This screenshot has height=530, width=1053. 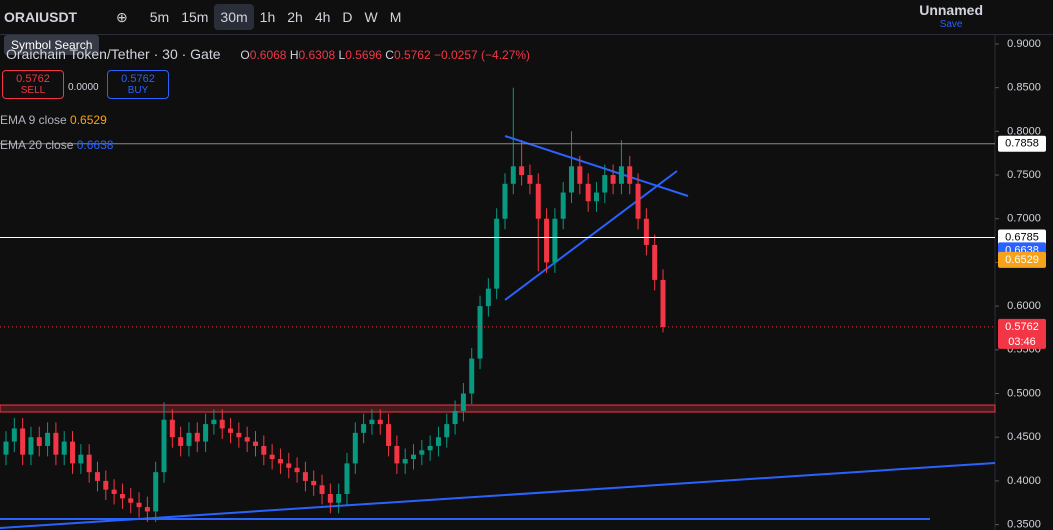 What do you see at coordinates (138, 84) in the screenshot?
I see `buy-button: 0.5762 BUY` at bounding box center [138, 84].